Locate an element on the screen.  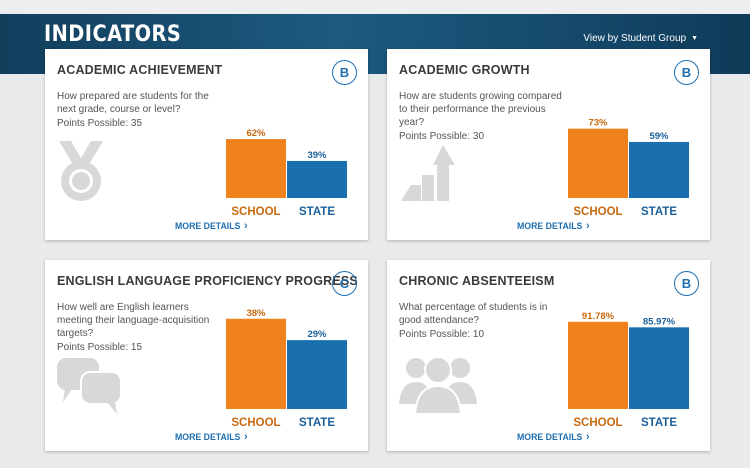
state-value-label: 85.97% is located at coordinates (659, 321).